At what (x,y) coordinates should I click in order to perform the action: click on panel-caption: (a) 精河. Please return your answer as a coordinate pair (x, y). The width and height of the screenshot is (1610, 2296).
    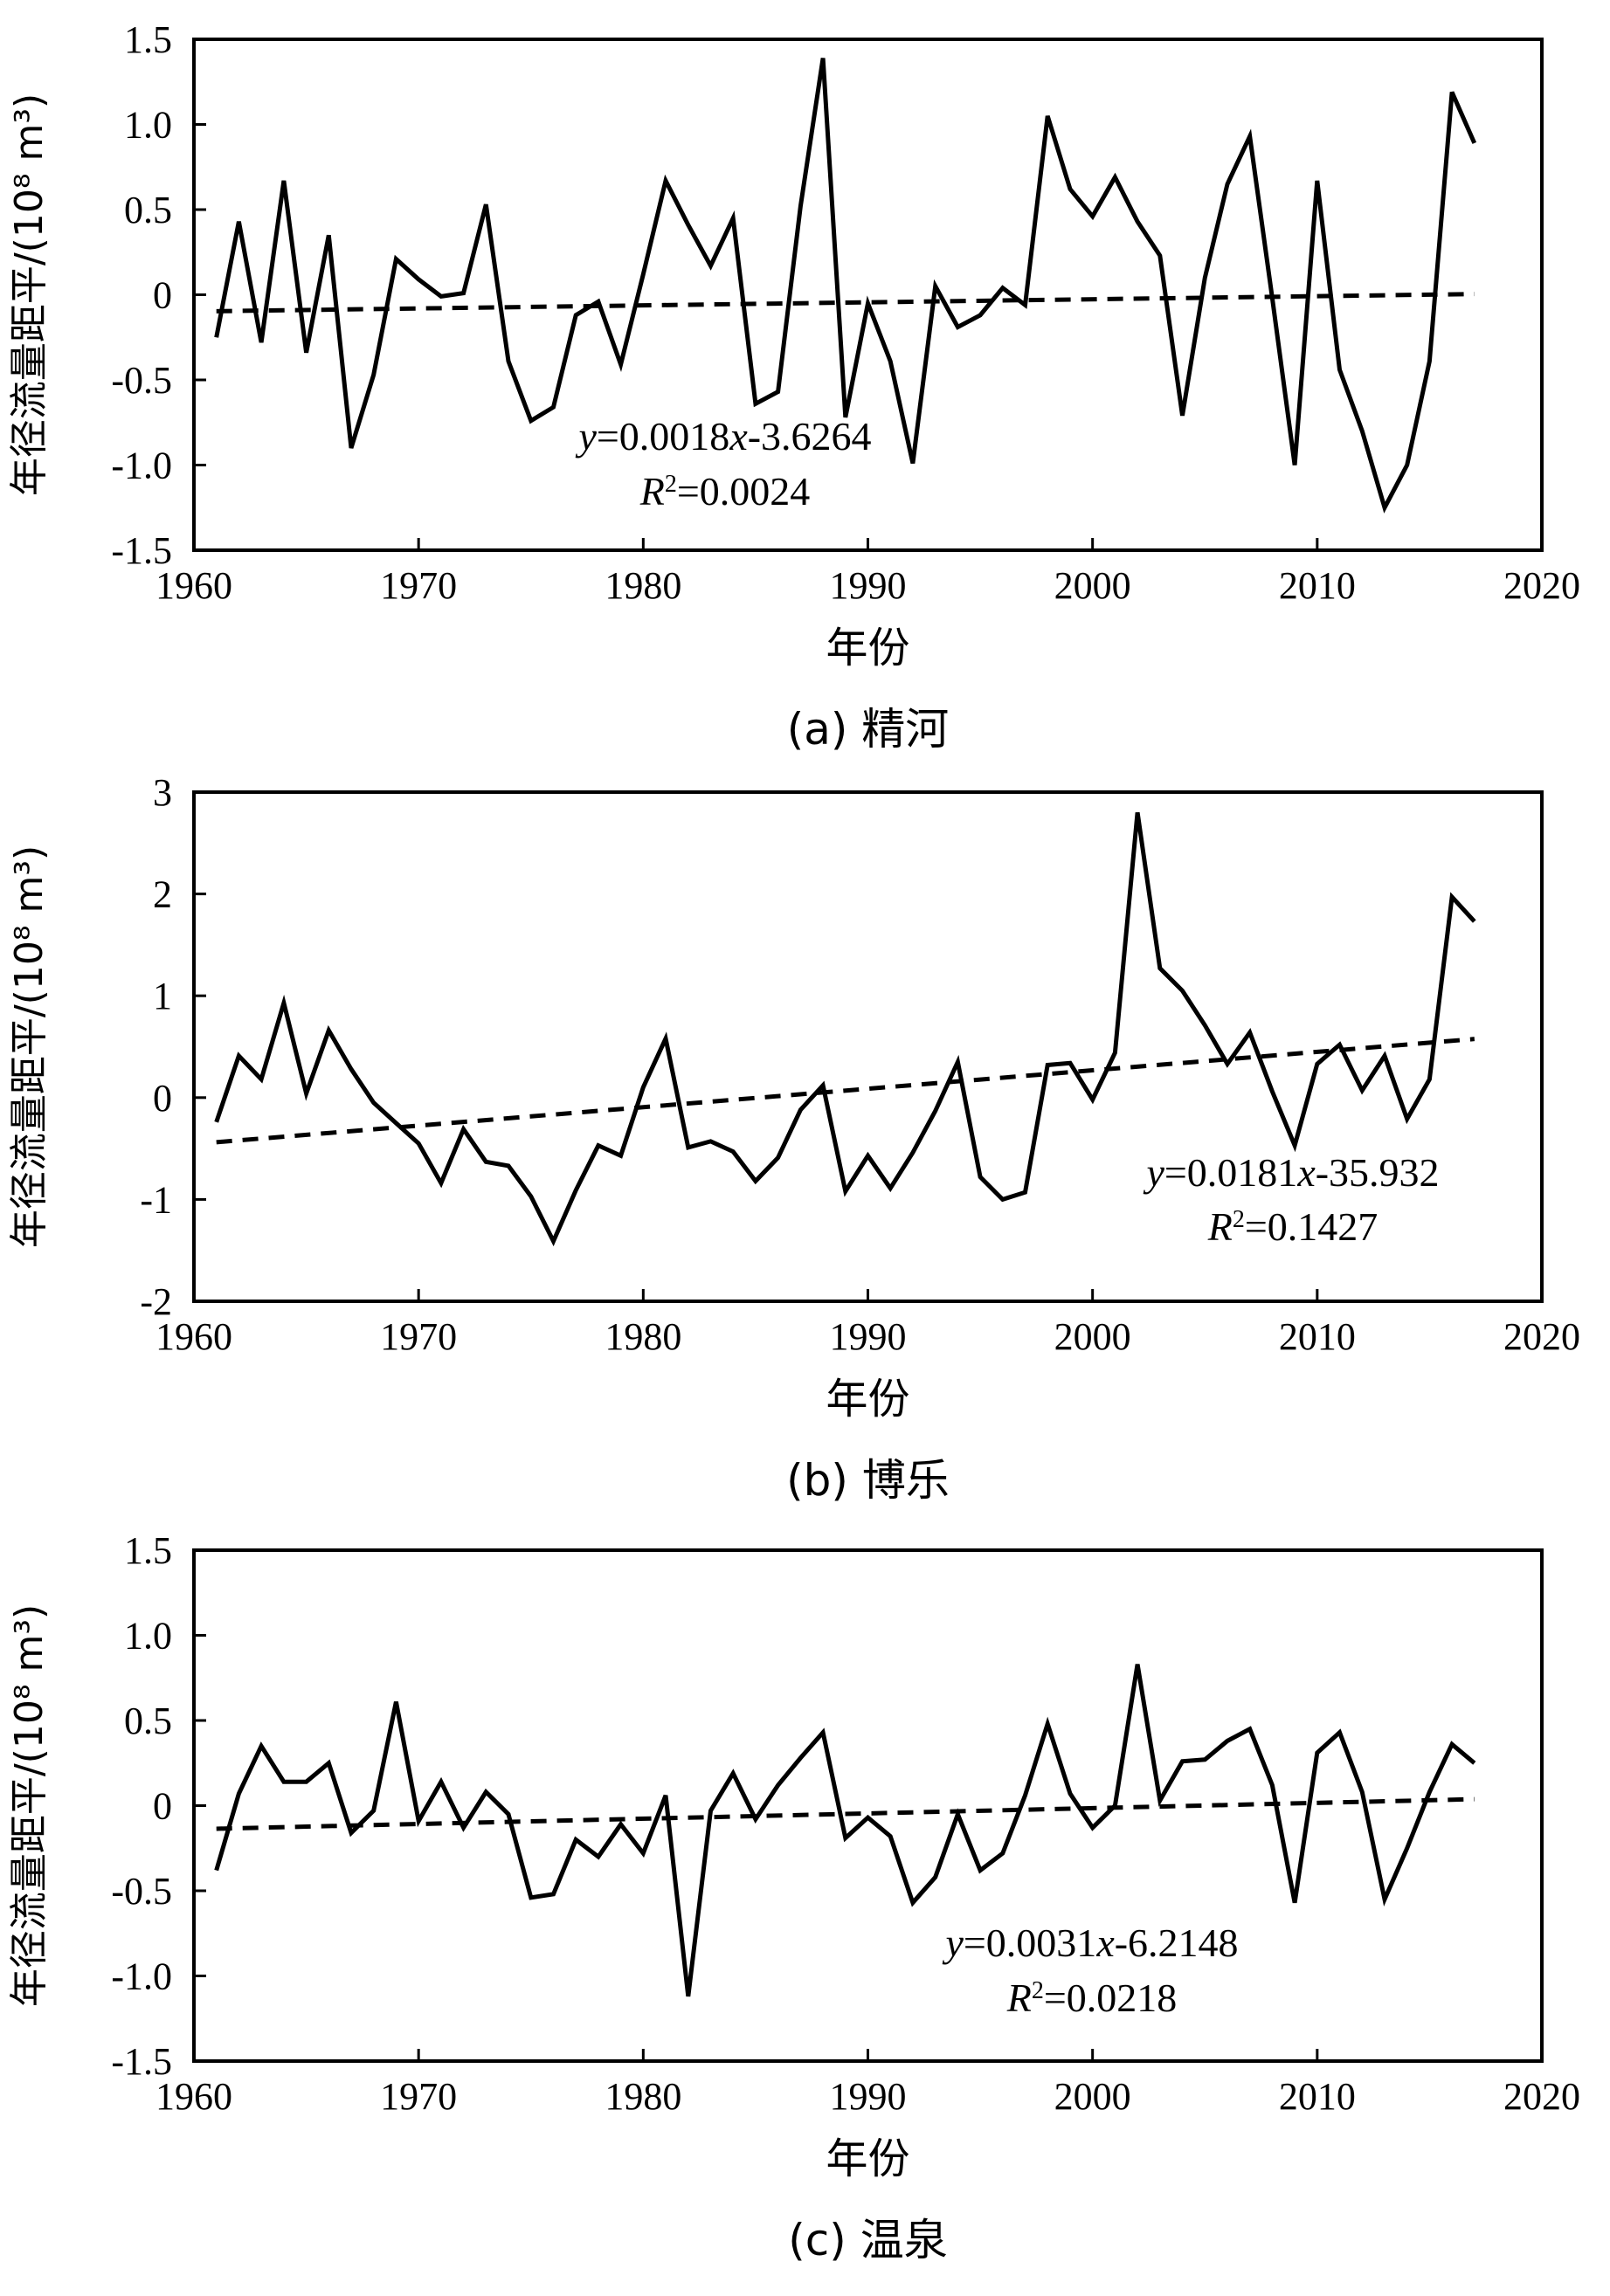
    Looking at the image, I should click on (869, 729).